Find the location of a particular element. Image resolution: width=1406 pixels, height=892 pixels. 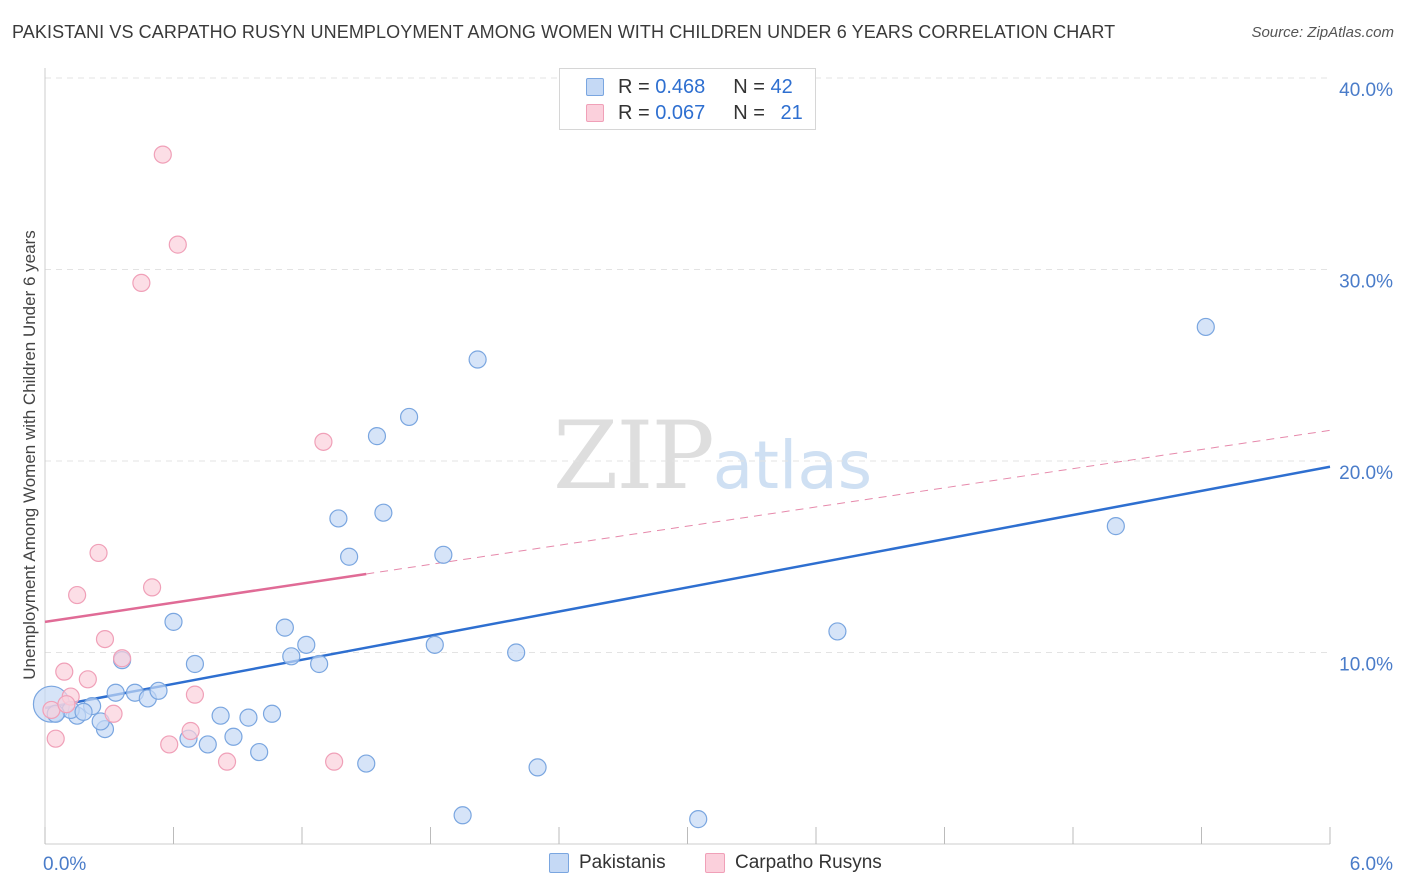

y-tick-label: 40.0% is located at coordinates (1366, 90).